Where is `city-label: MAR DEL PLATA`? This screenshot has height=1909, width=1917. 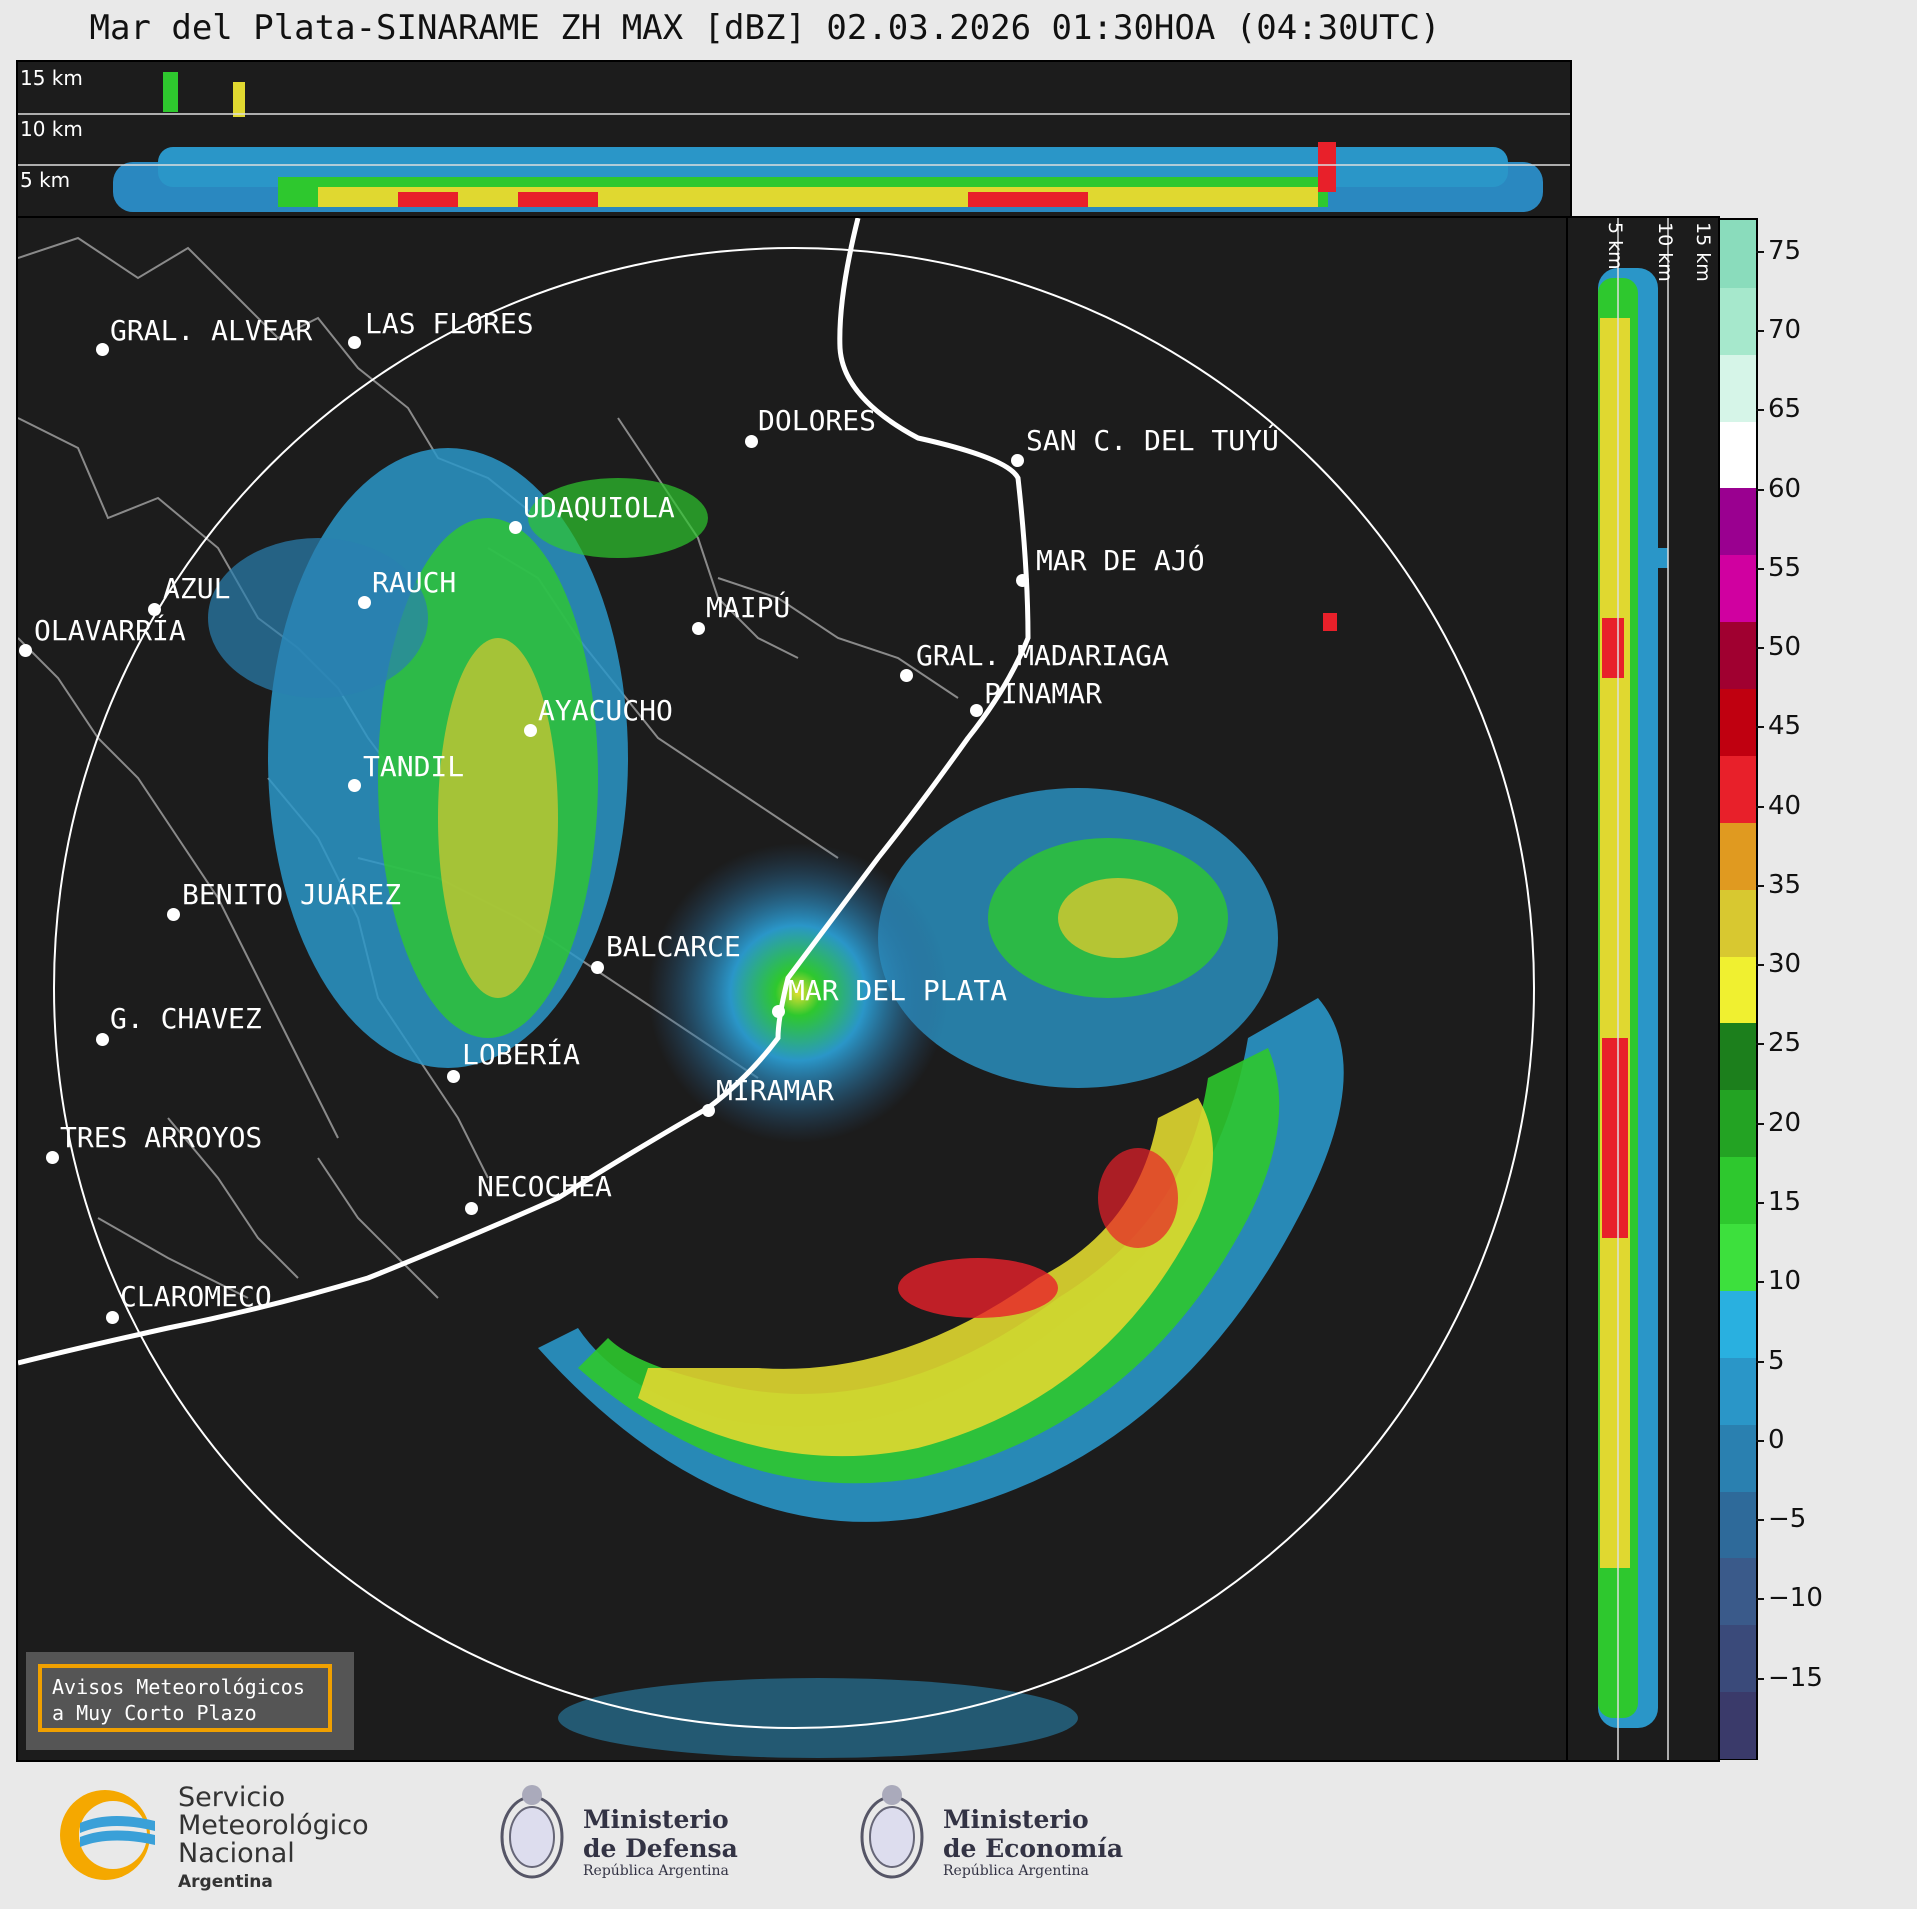 city-label: MAR DEL PLATA is located at coordinates (898, 990).